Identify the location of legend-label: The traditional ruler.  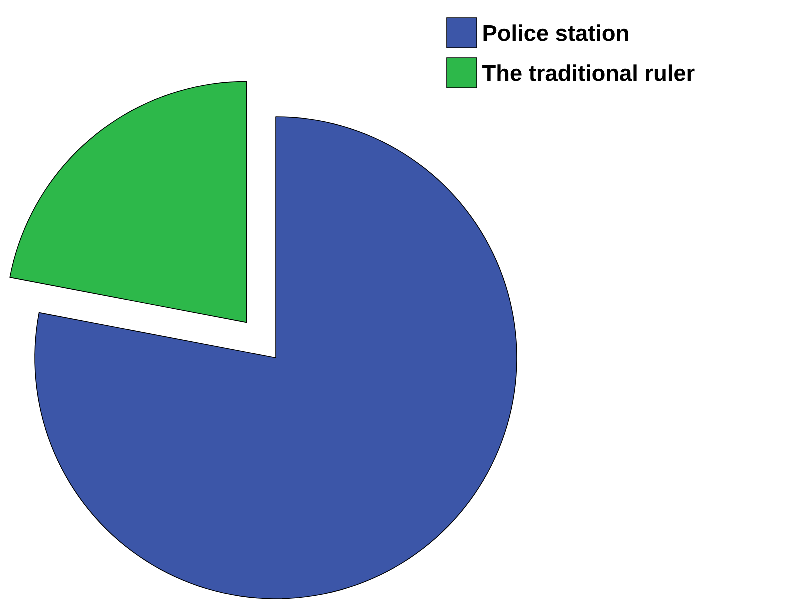
(588, 73).